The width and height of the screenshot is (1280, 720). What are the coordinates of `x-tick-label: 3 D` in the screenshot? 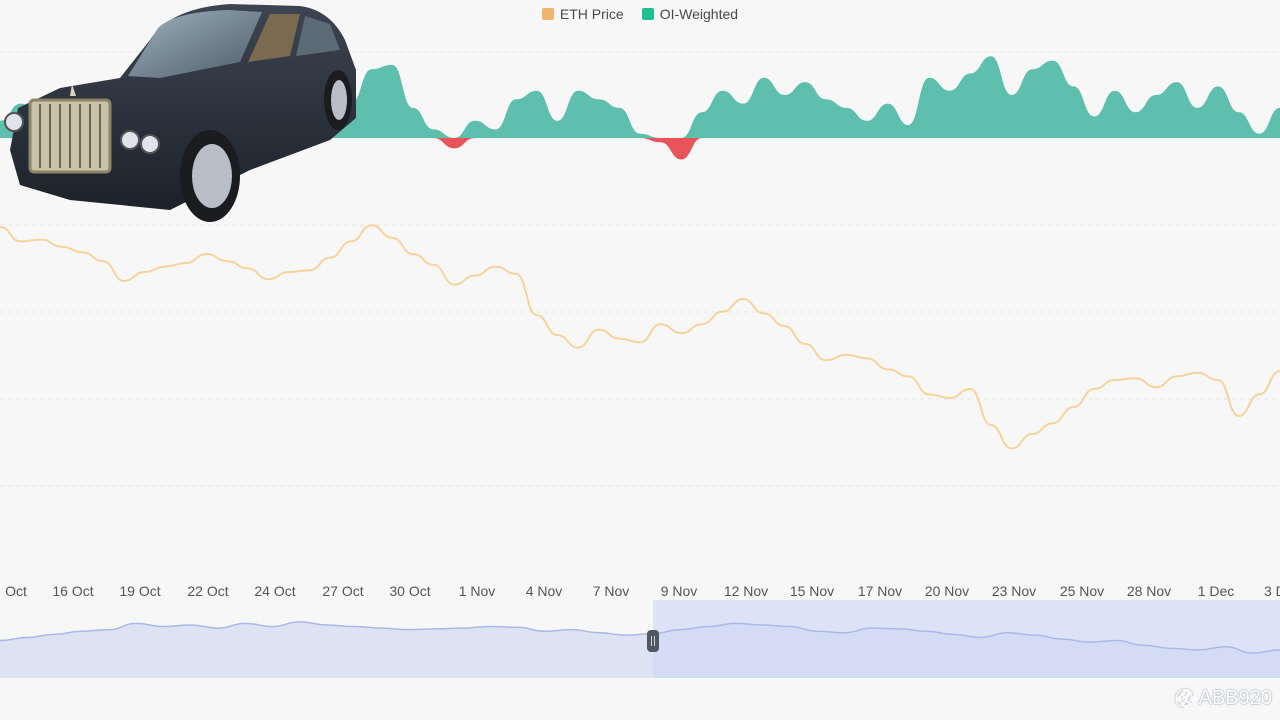 It's located at (1272, 591).